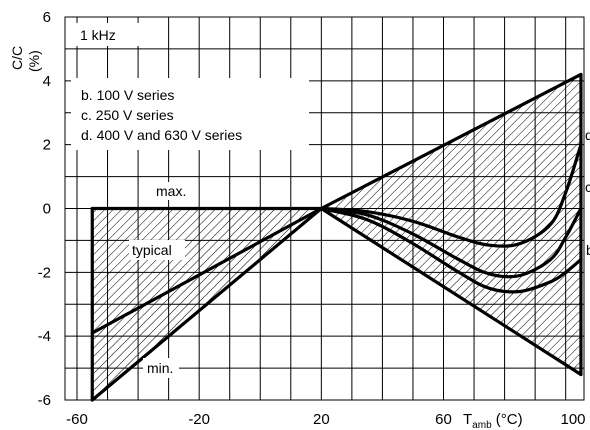 This screenshot has height=430, width=590. What do you see at coordinates (493, 420) in the screenshot?
I see `x-axis-label: Tamb (°C)` at bounding box center [493, 420].